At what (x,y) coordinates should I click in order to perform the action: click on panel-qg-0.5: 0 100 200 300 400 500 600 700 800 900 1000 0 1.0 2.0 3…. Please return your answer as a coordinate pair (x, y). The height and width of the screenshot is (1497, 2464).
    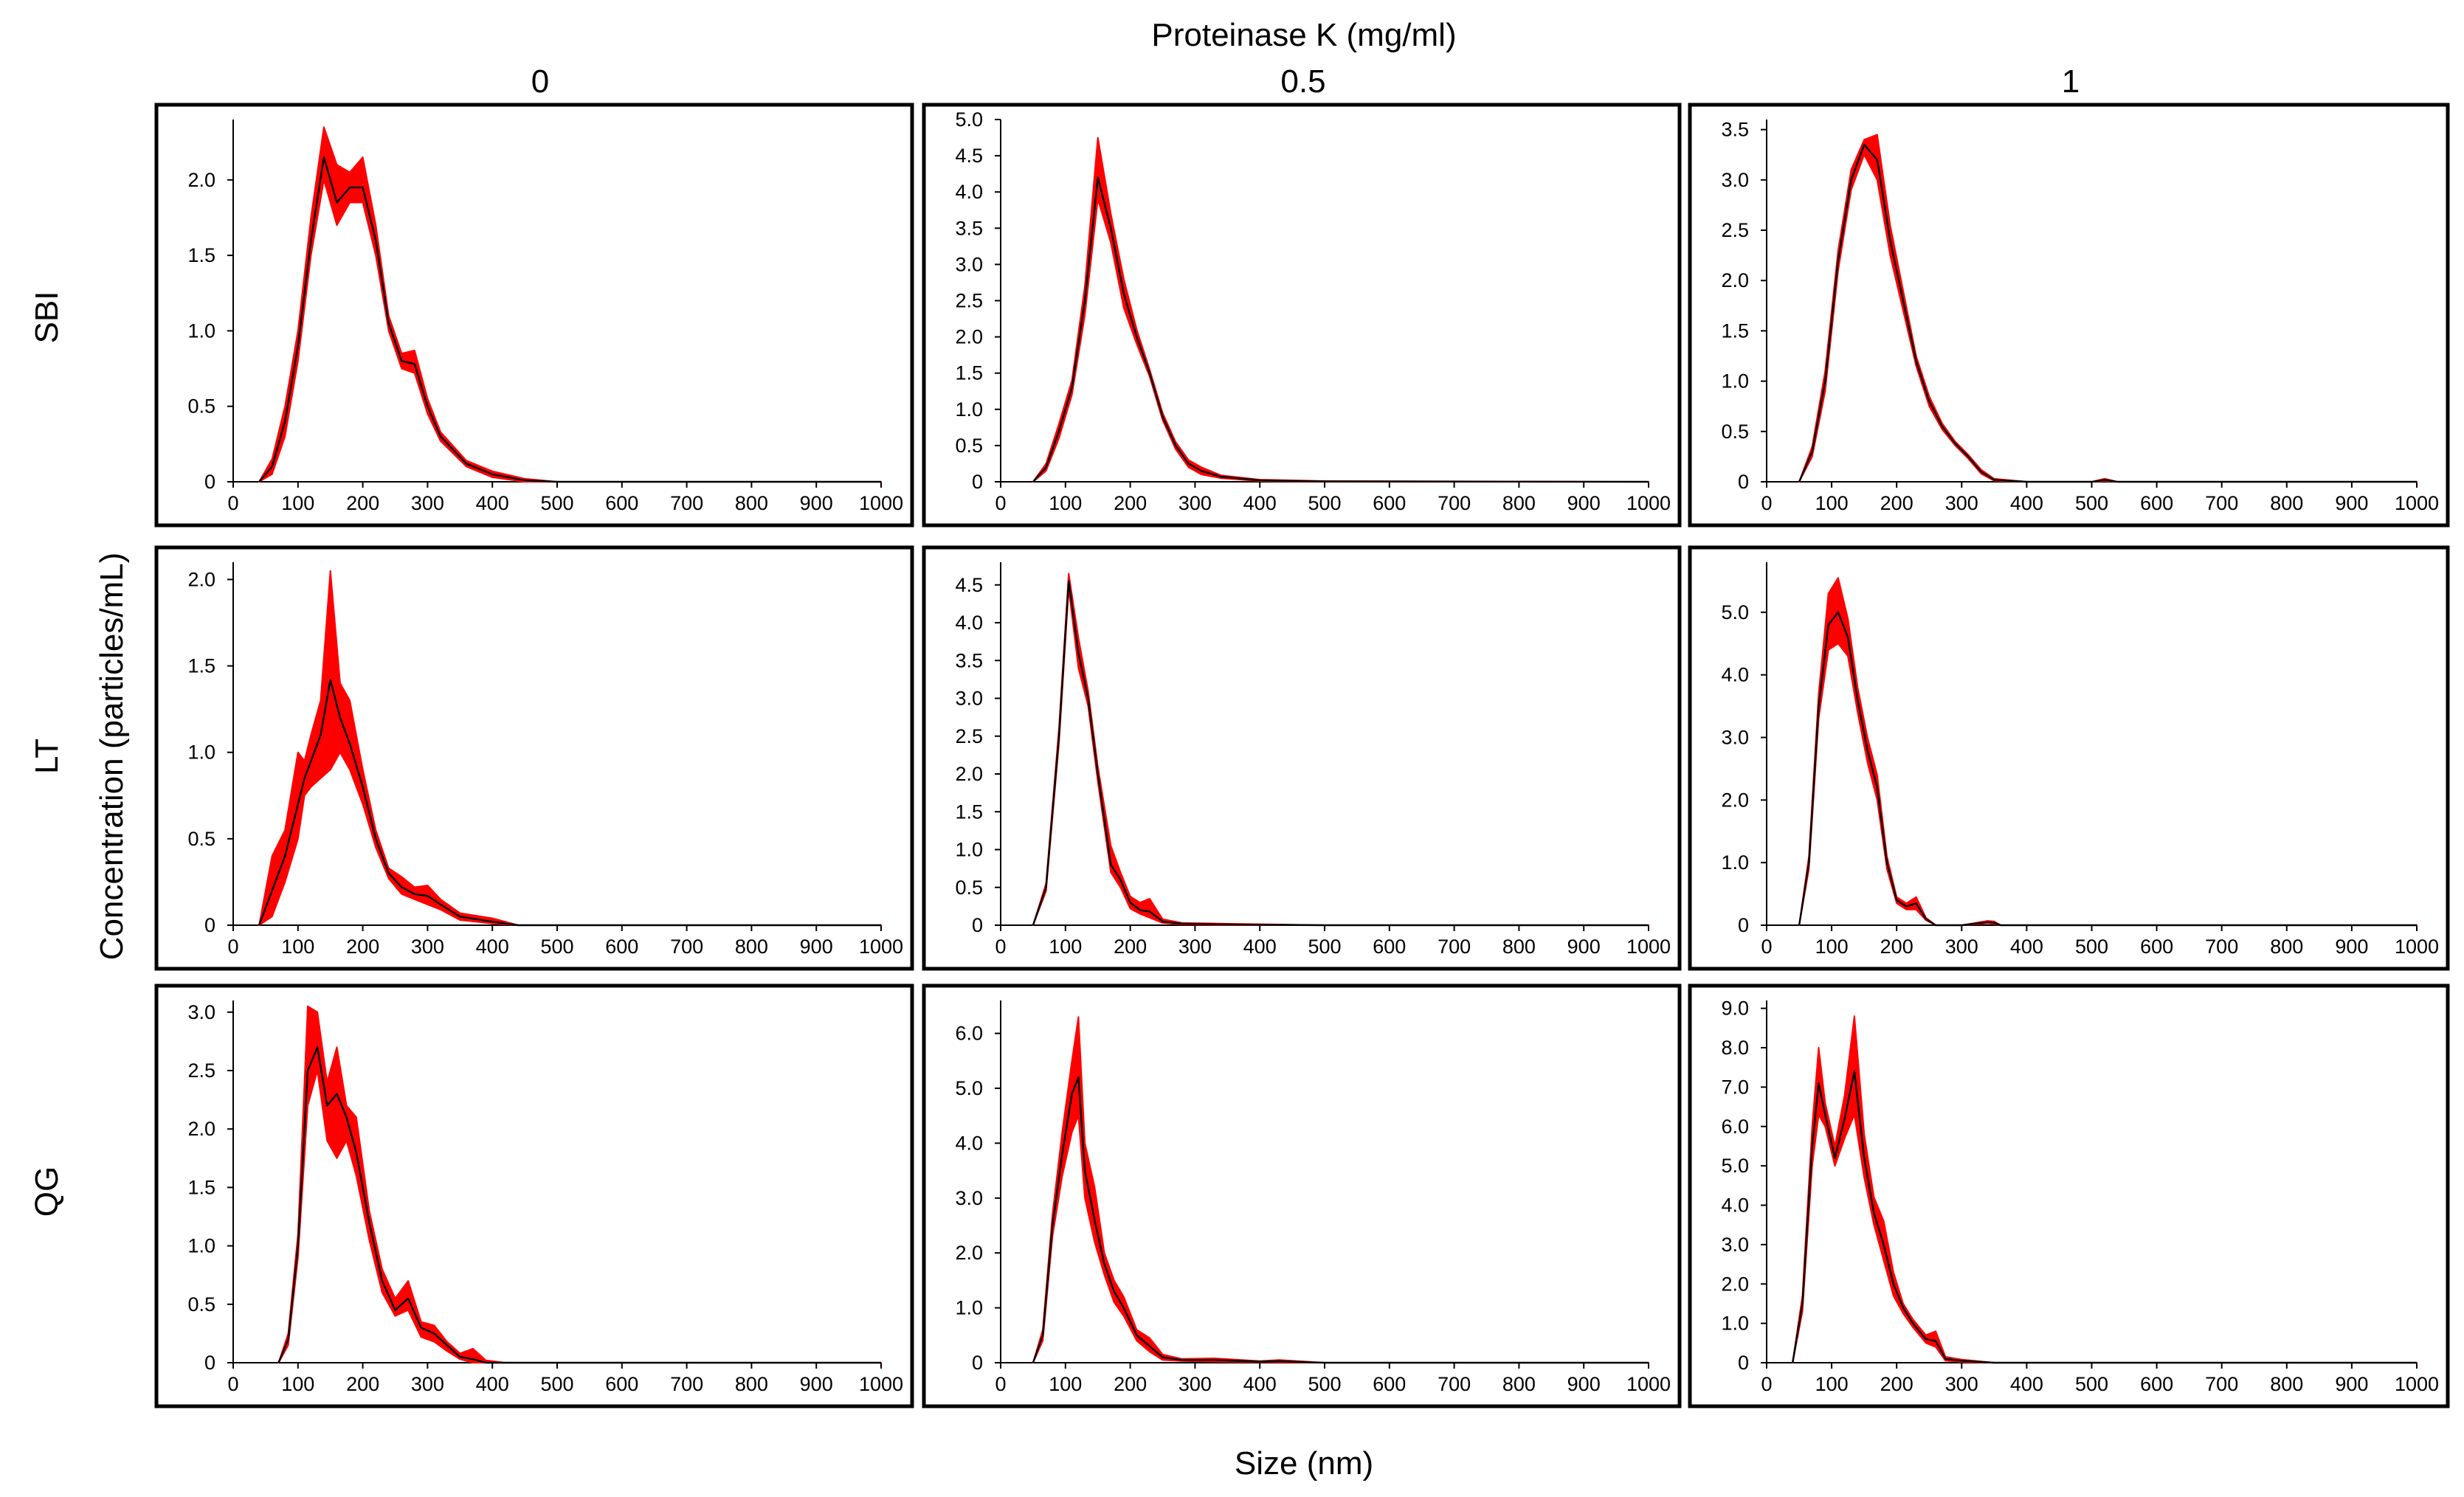
    Looking at the image, I should click on (1302, 1196).